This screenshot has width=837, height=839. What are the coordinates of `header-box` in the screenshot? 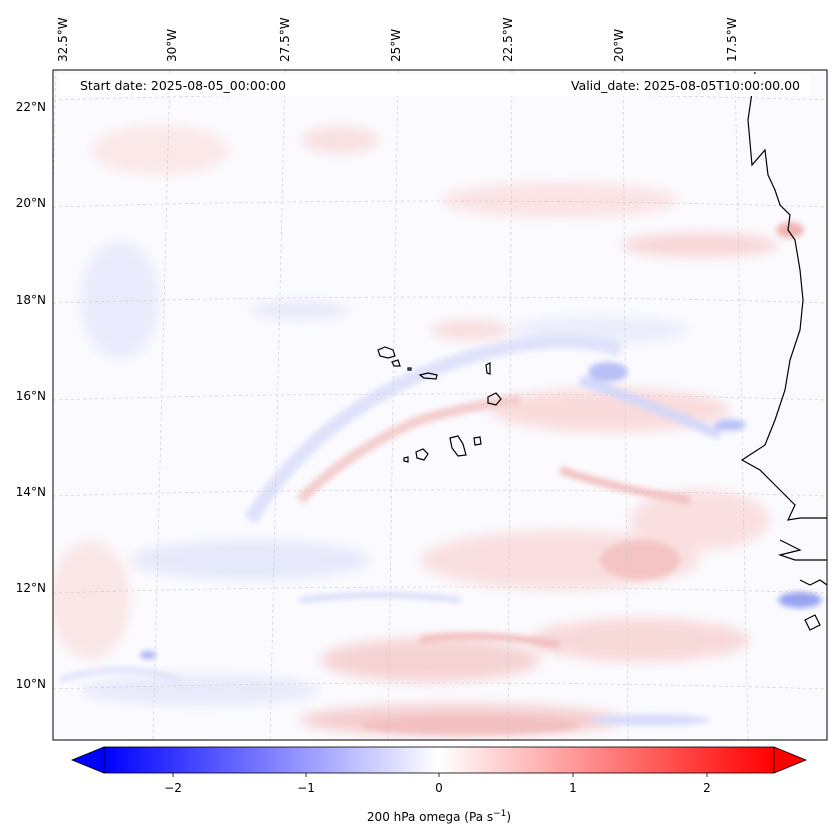 It's located at (435, 85).